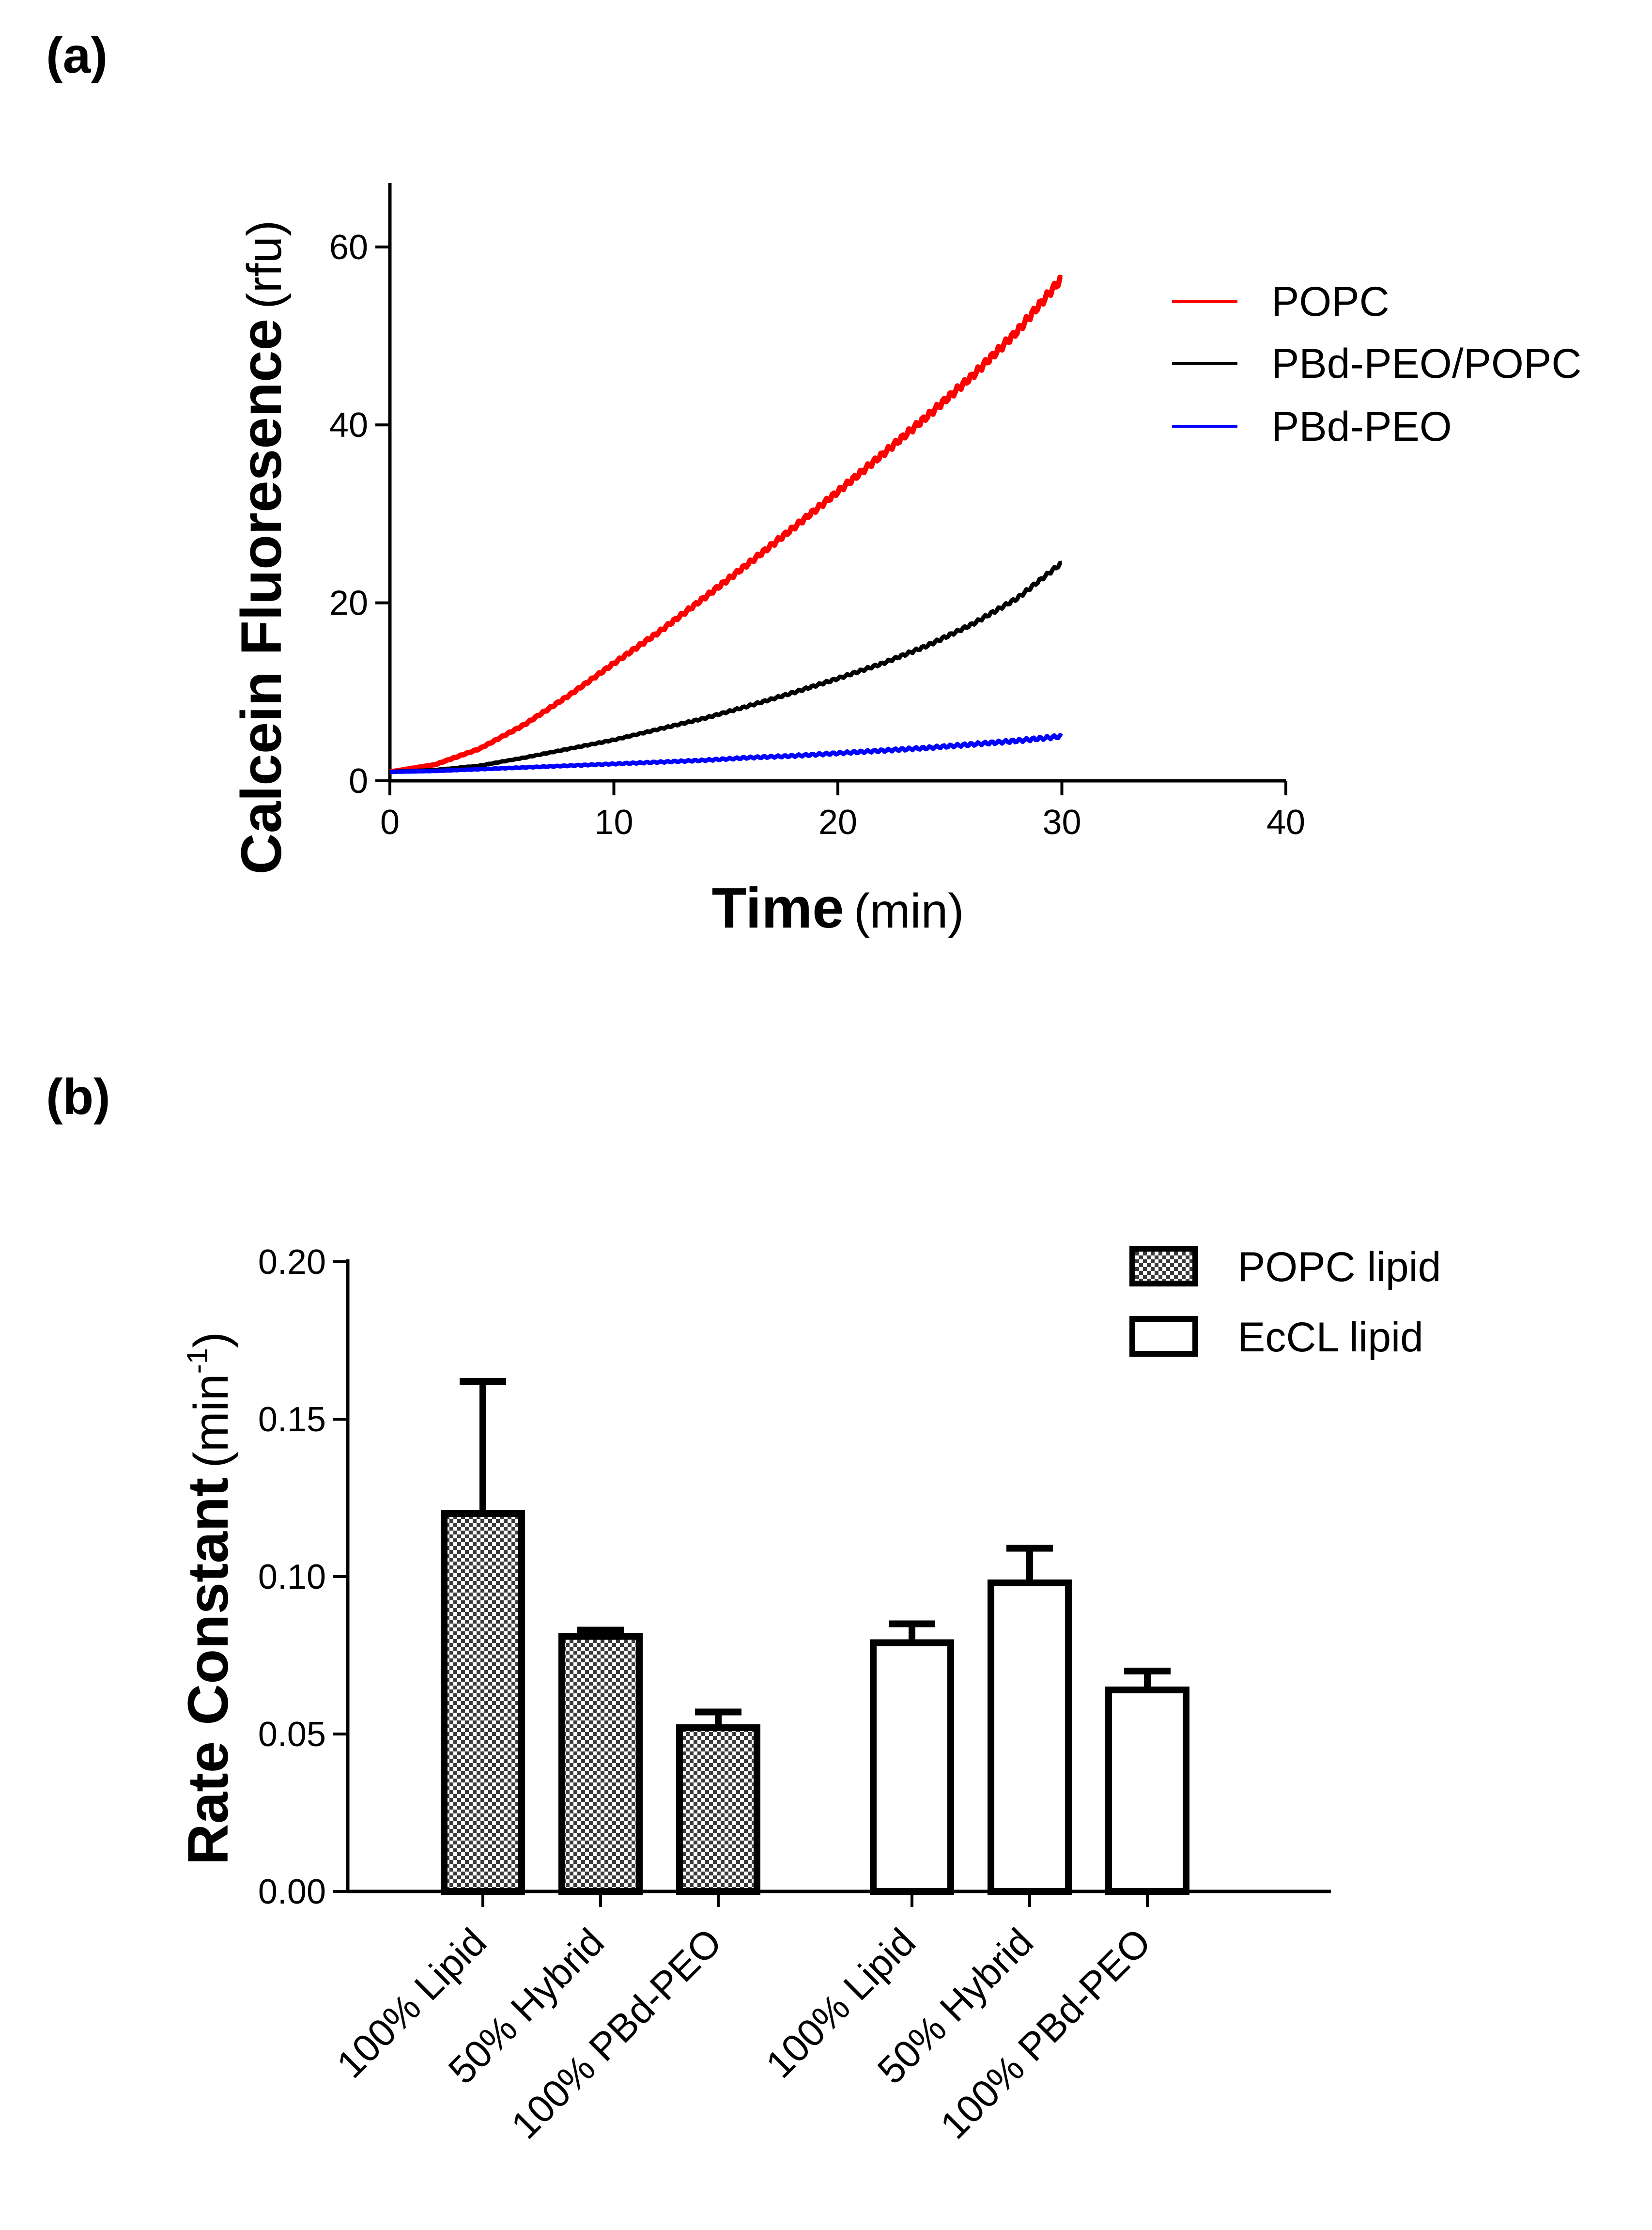 The height and width of the screenshot is (2230, 1652). Describe the element at coordinates (1285, 1302) in the screenshot. I see `panel-b-legend: POPC lipid EcCL lipid` at that location.